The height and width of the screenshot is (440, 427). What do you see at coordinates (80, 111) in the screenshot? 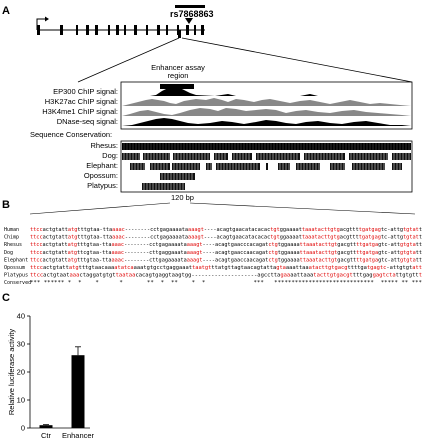
I see `track-label-h3k4me1: H3K4me1 ChIP signal:` at bounding box center [80, 111].